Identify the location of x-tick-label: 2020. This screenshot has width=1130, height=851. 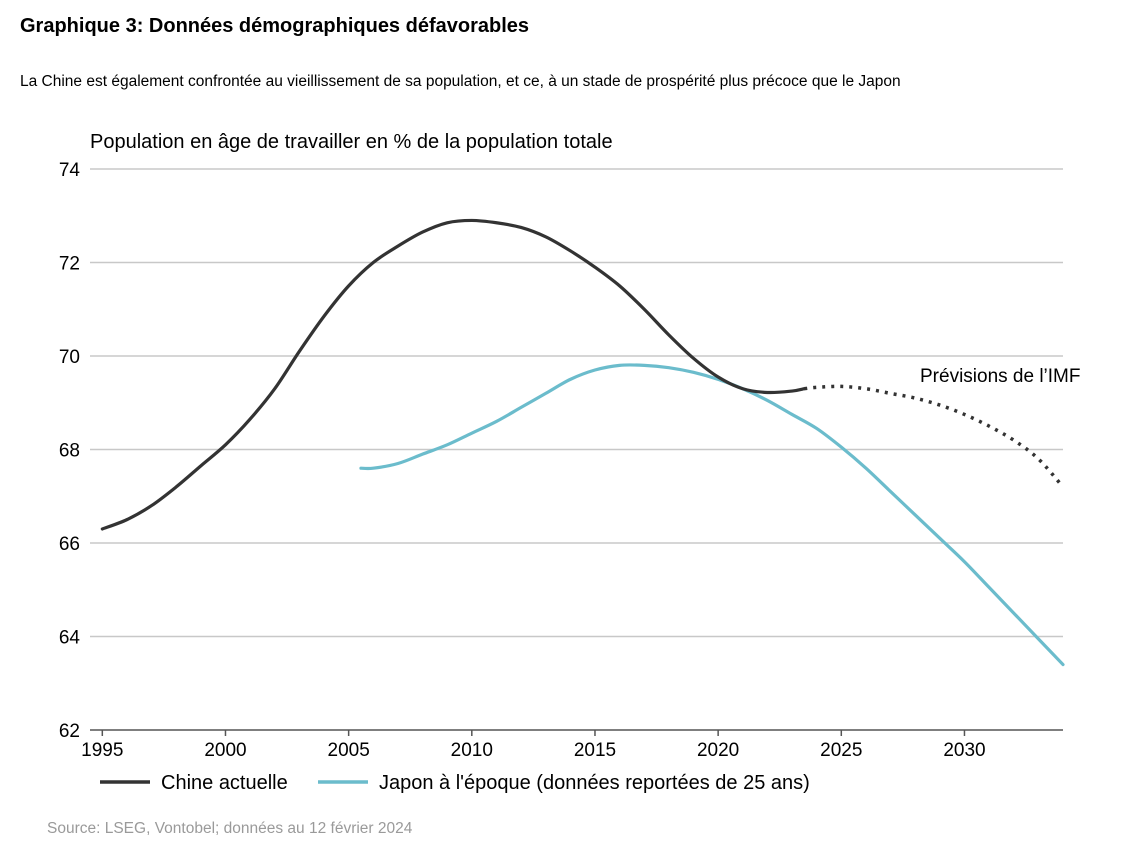
(718, 750).